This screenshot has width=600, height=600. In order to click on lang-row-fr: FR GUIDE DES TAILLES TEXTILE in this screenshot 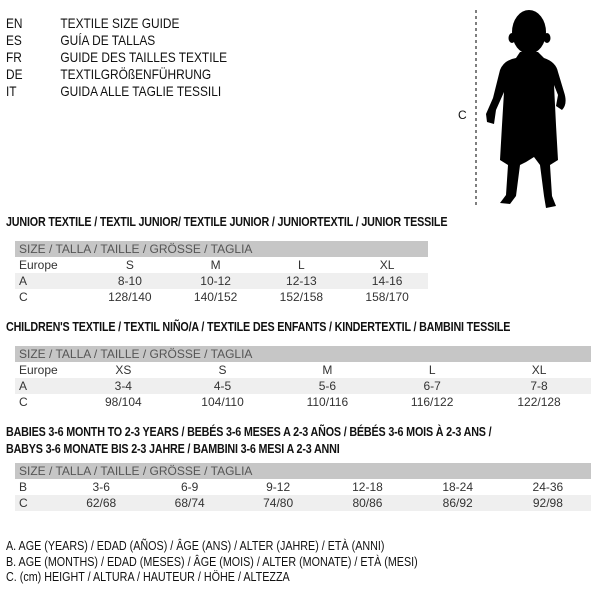, I will do `click(117, 57)`.